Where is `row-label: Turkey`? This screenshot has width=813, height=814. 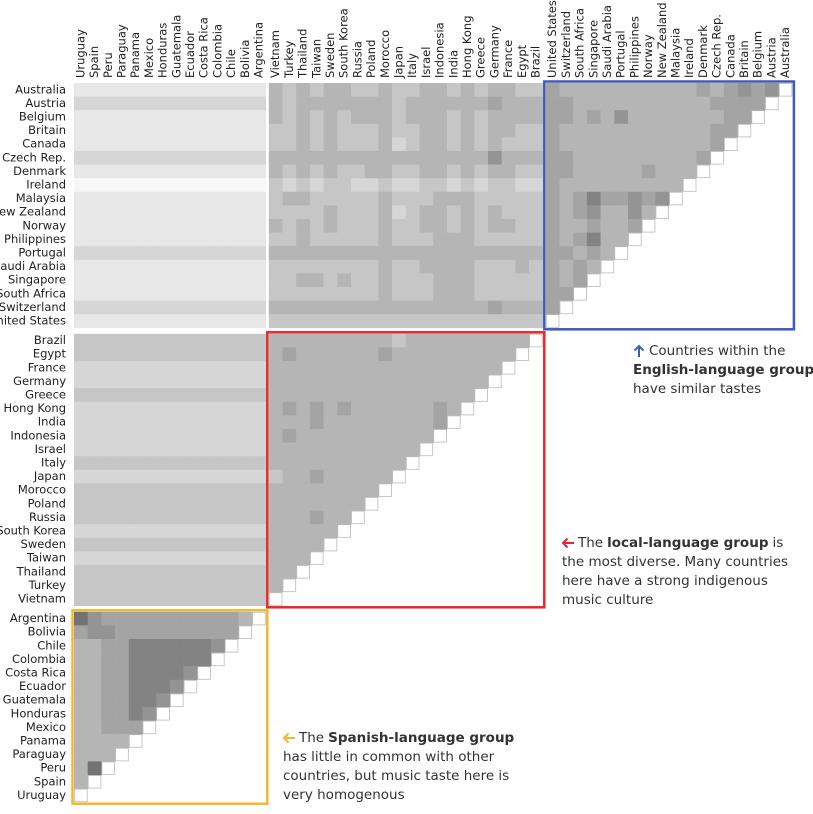
row-label: Turkey is located at coordinates (47, 585).